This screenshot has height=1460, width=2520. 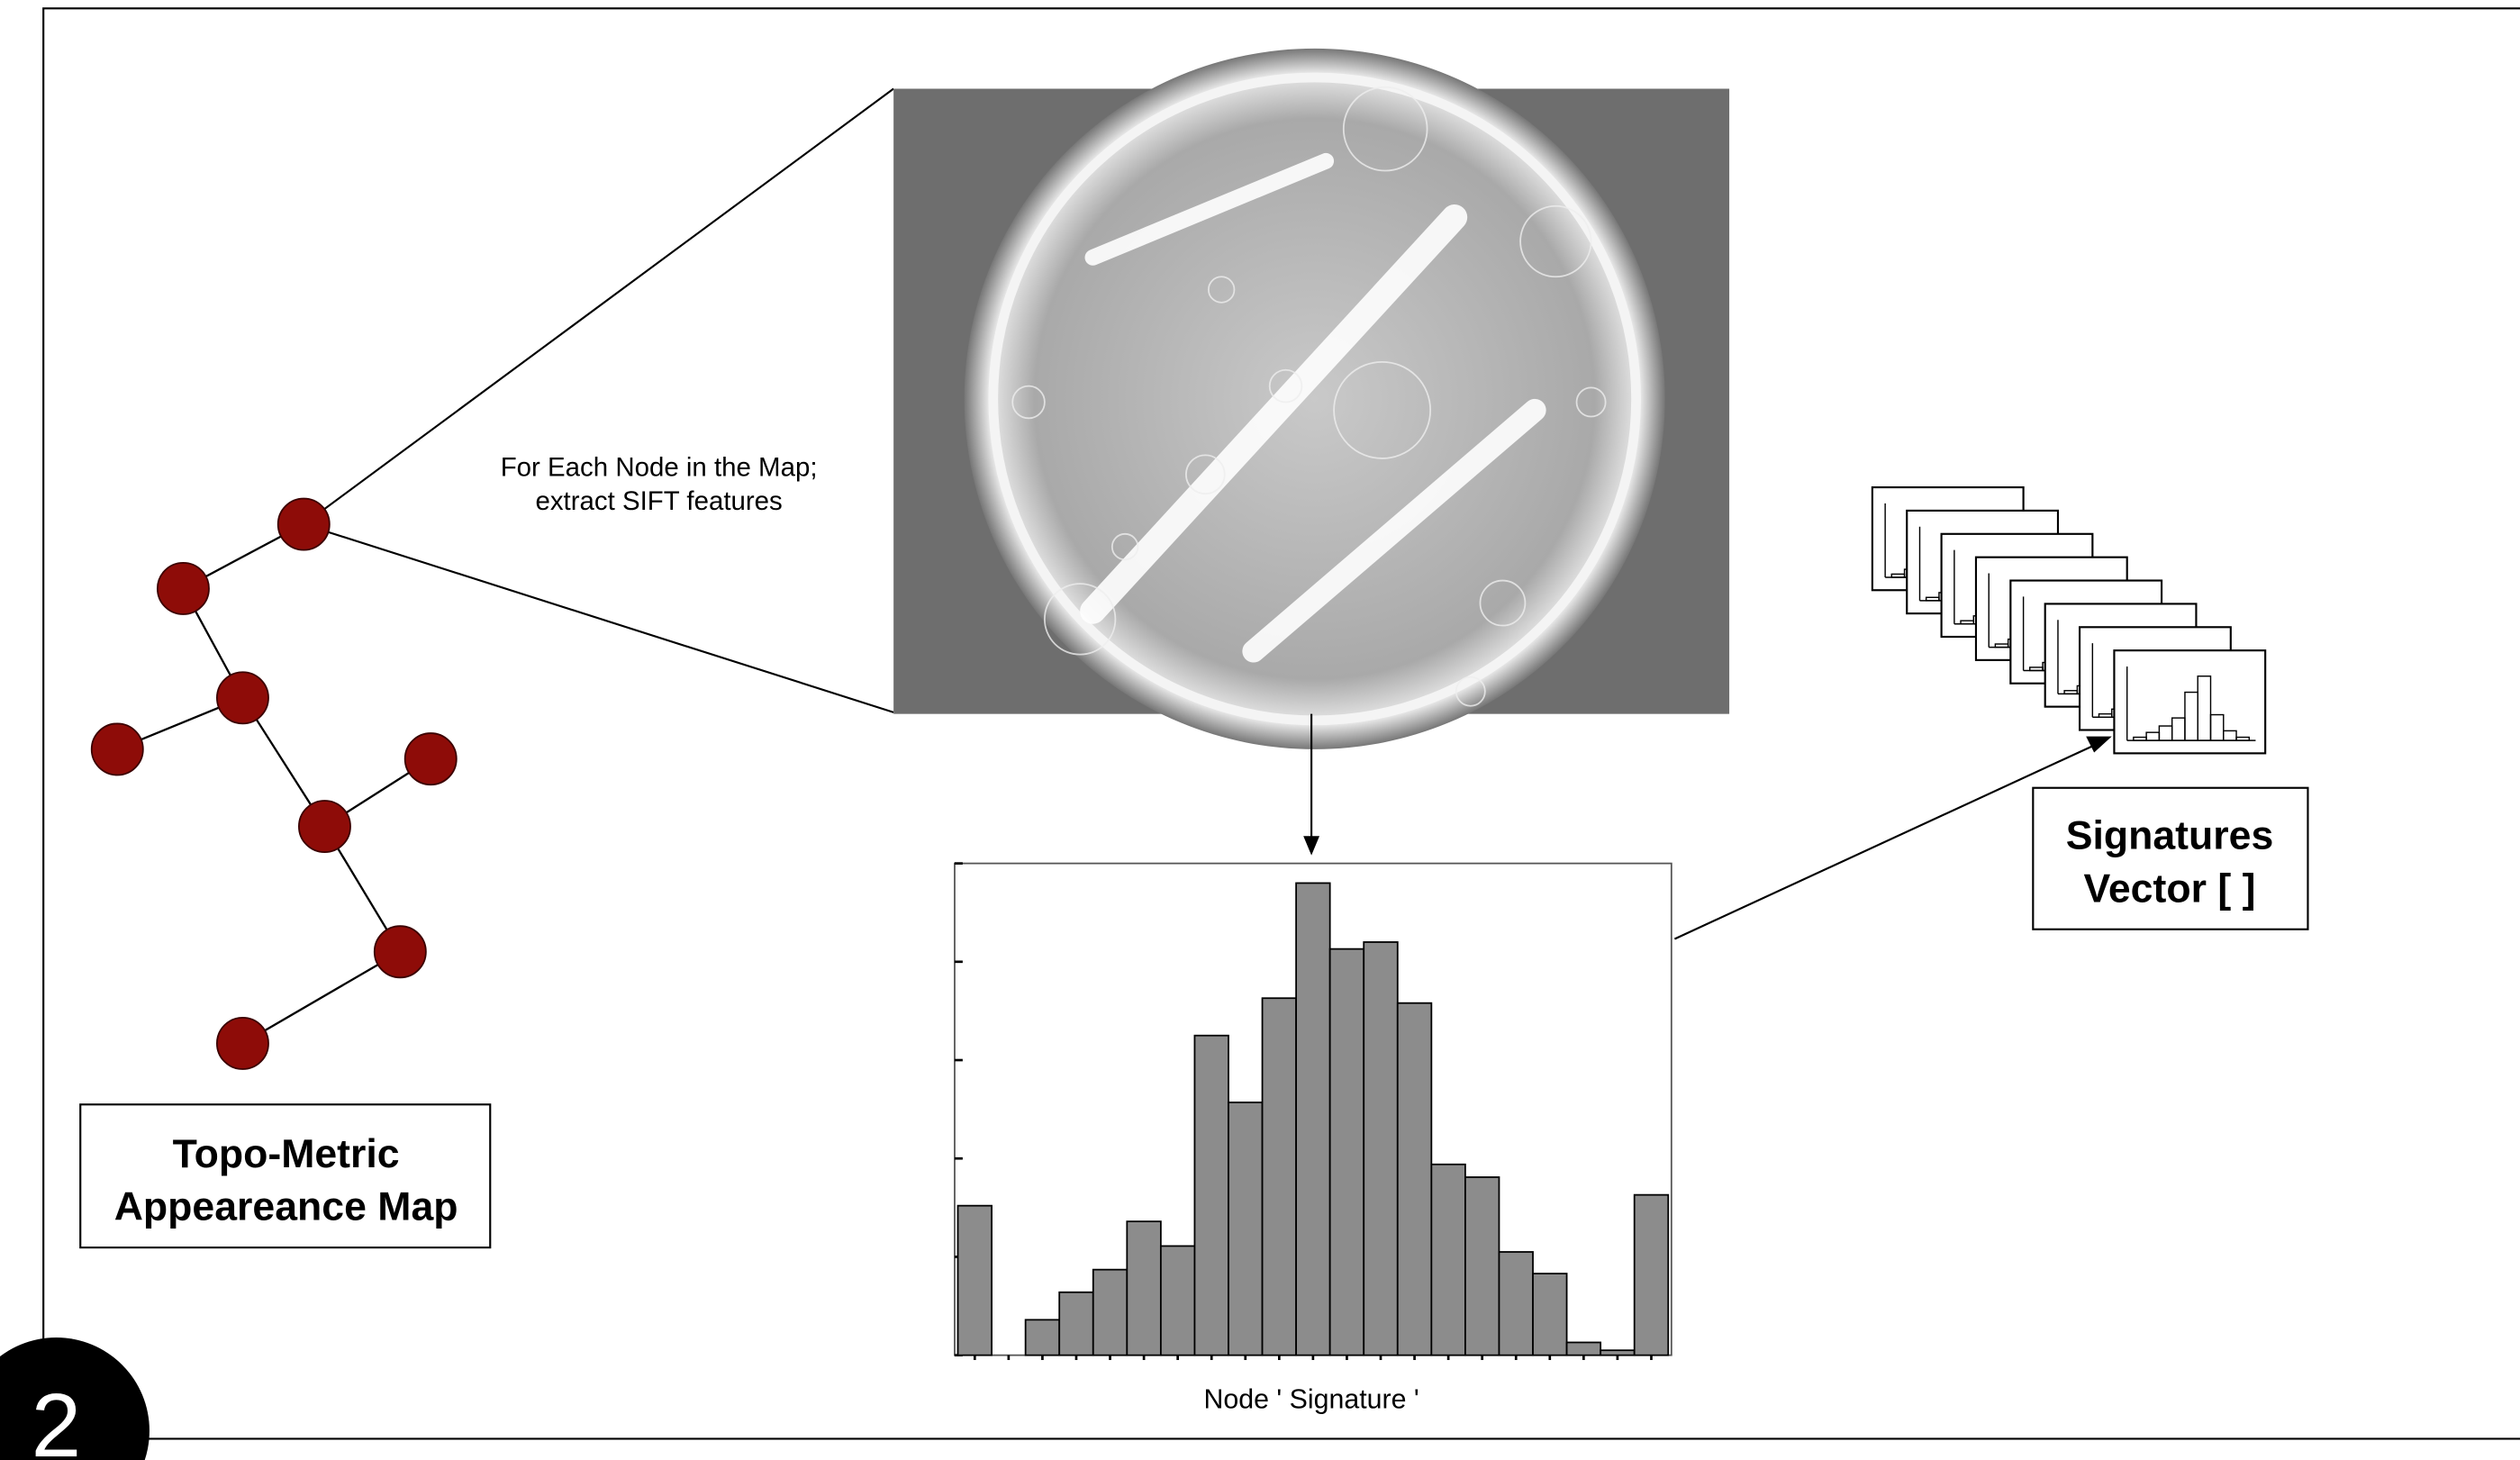 What do you see at coordinates (2069, 620) in the screenshot?
I see `signature-stack` at bounding box center [2069, 620].